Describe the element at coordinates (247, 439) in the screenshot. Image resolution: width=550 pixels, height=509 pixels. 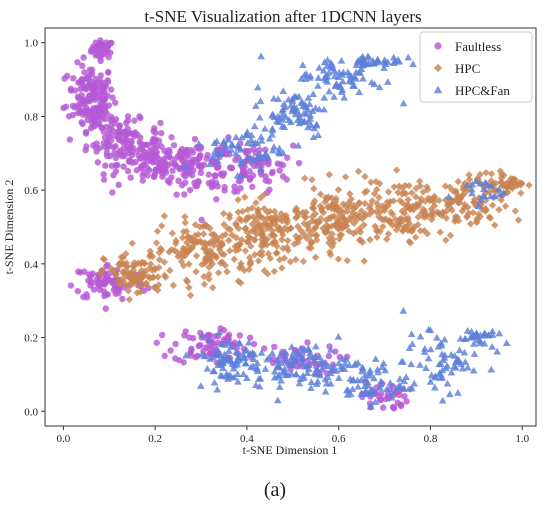
I see `x-tick-label: 0.4` at that location.